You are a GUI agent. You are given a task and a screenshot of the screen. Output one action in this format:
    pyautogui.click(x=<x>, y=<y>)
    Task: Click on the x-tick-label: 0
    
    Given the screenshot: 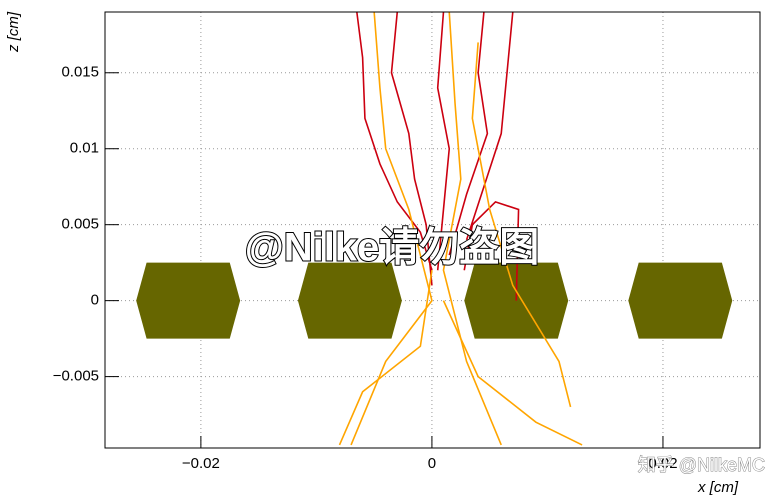 What is the action you would take?
    pyautogui.click(x=432, y=463)
    